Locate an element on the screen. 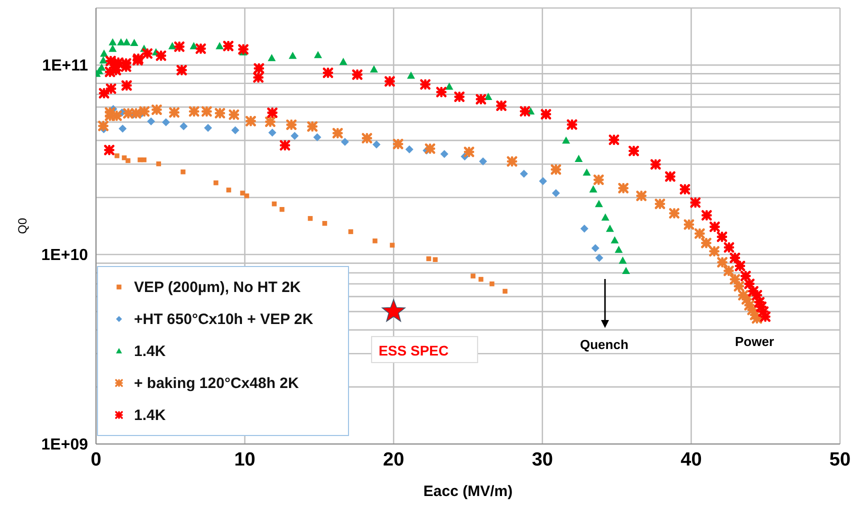 The height and width of the screenshot is (508, 854). annotation: Power is located at coordinates (754, 341).